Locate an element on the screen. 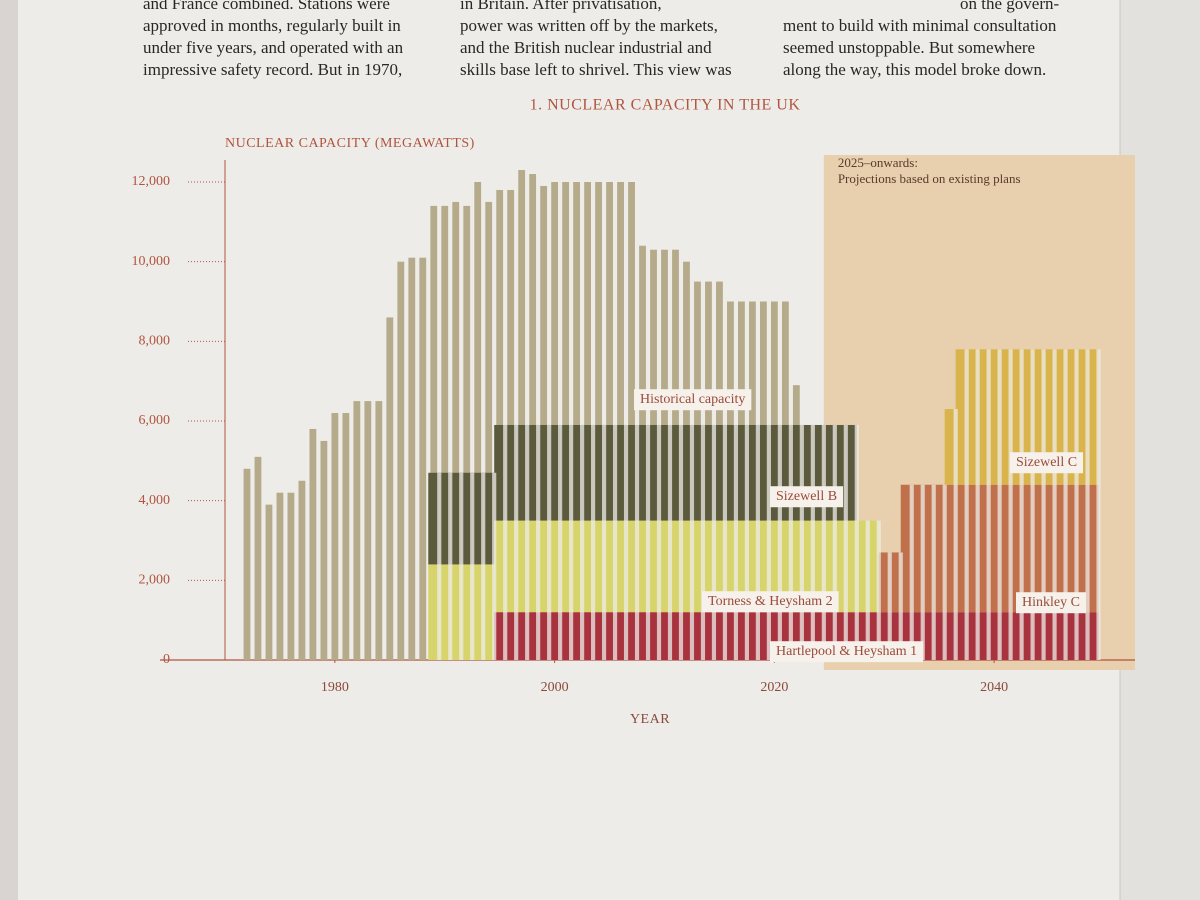 The image size is (1200, 900). label-box is located at coordinates (693, 400).